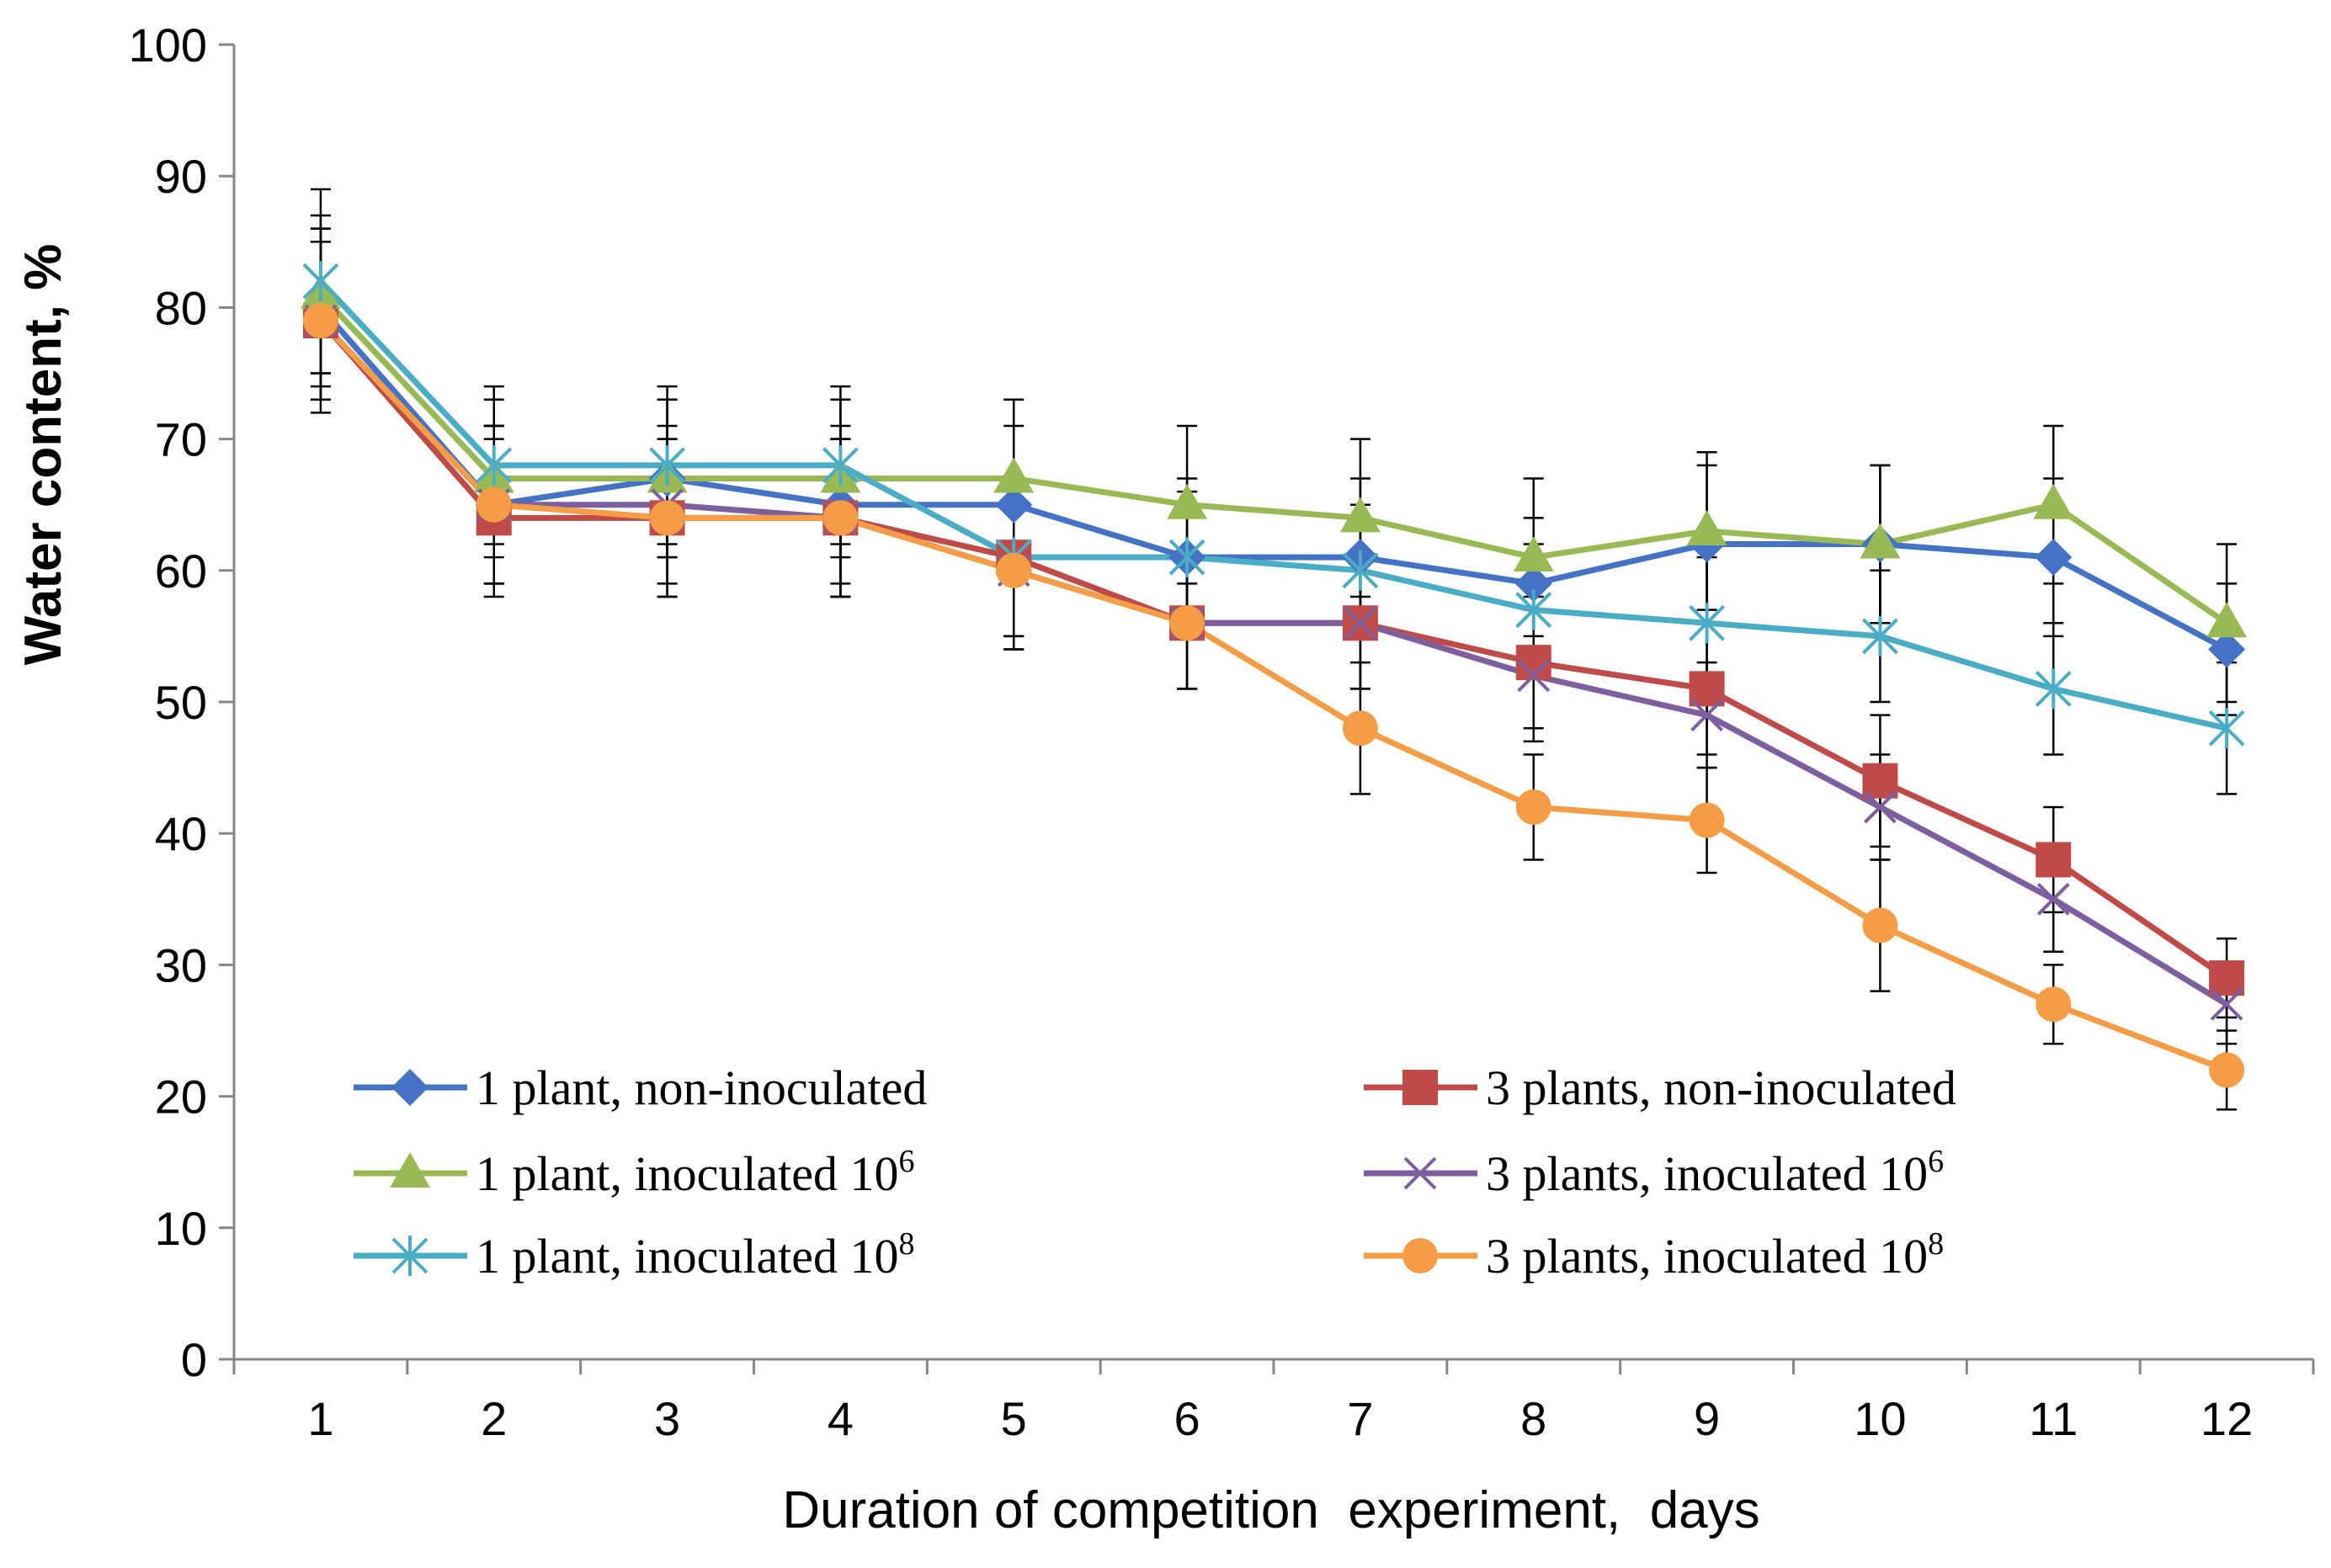 The image size is (2331, 1568). What do you see at coordinates (494, 1418) in the screenshot?
I see `x-tick-label: 2` at bounding box center [494, 1418].